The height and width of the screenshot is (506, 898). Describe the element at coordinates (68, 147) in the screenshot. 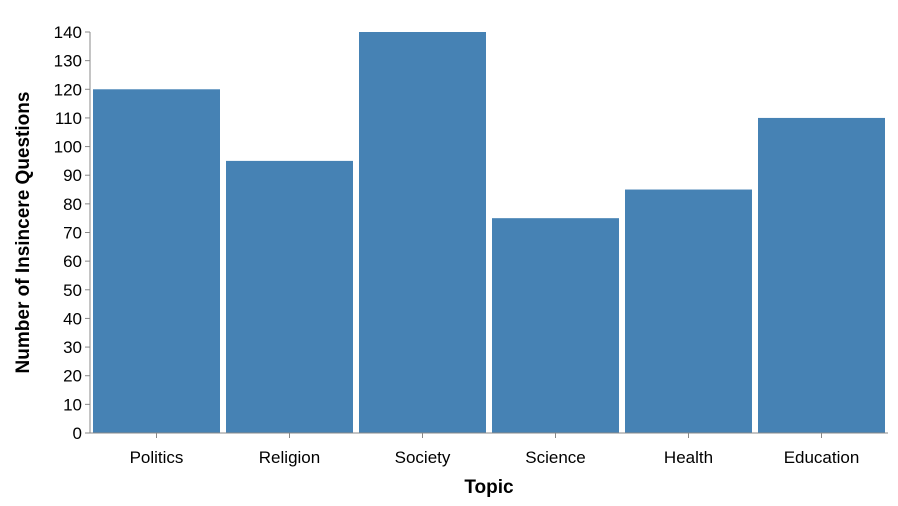

I see `y-tick-label: 100` at that location.